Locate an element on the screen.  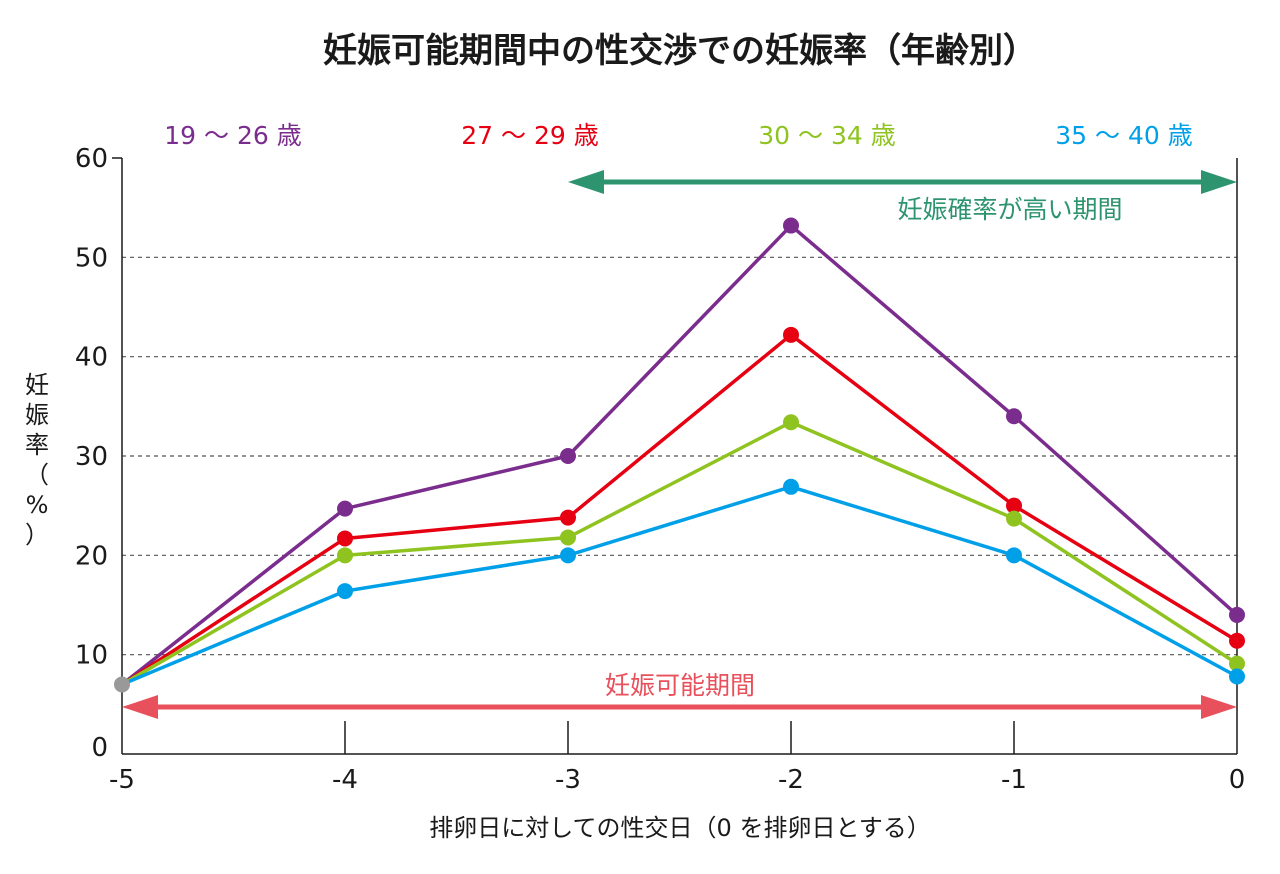
y-tick-label: 30 is located at coordinates (91, 457).